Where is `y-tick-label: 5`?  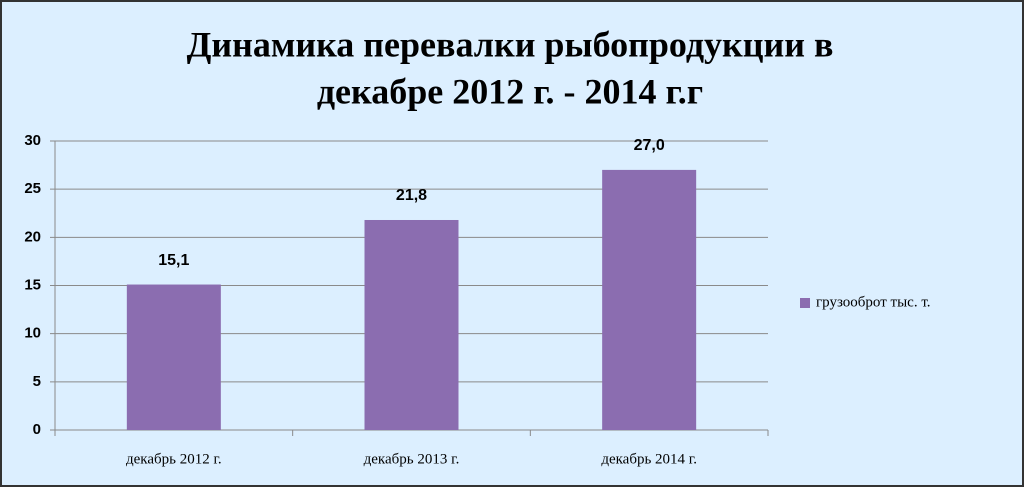
y-tick-label: 5 is located at coordinates (37, 381).